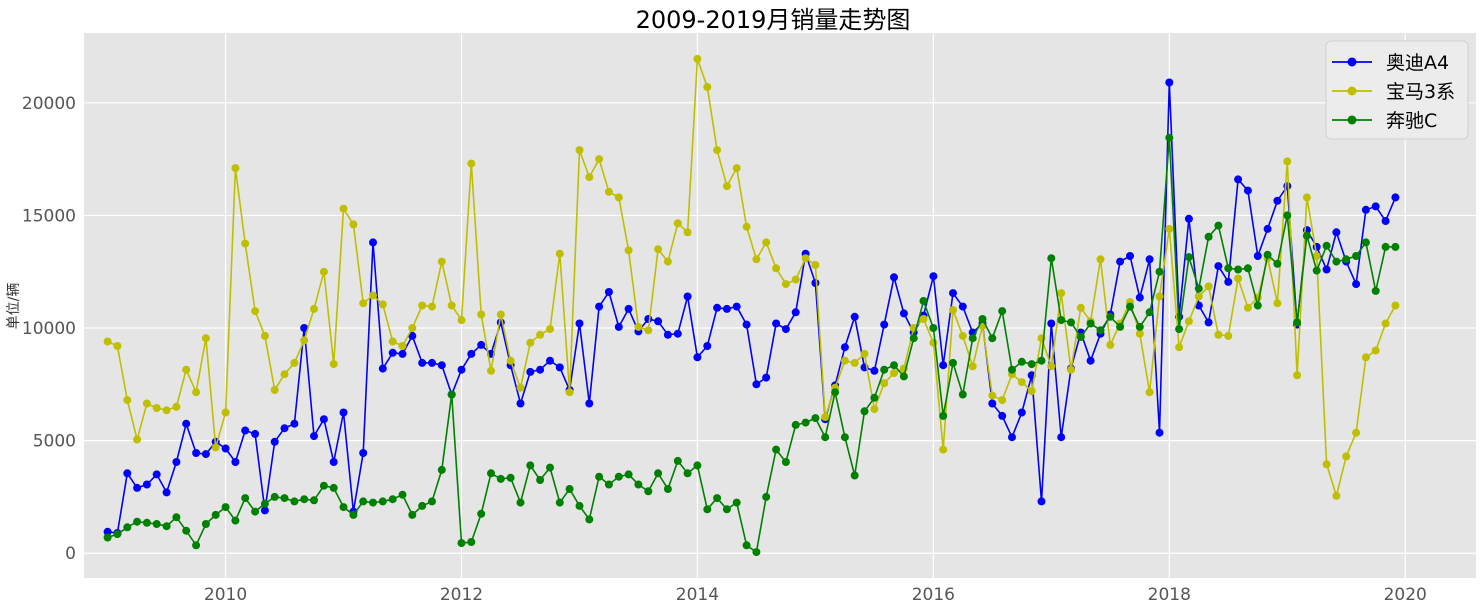 Image resolution: width=1484 pixels, height=605 pixels. What do you see at coordinates (14, 306) in the screenshot?
I see `y-axis-label: 单位/辆` at bounding box center [14, 306].